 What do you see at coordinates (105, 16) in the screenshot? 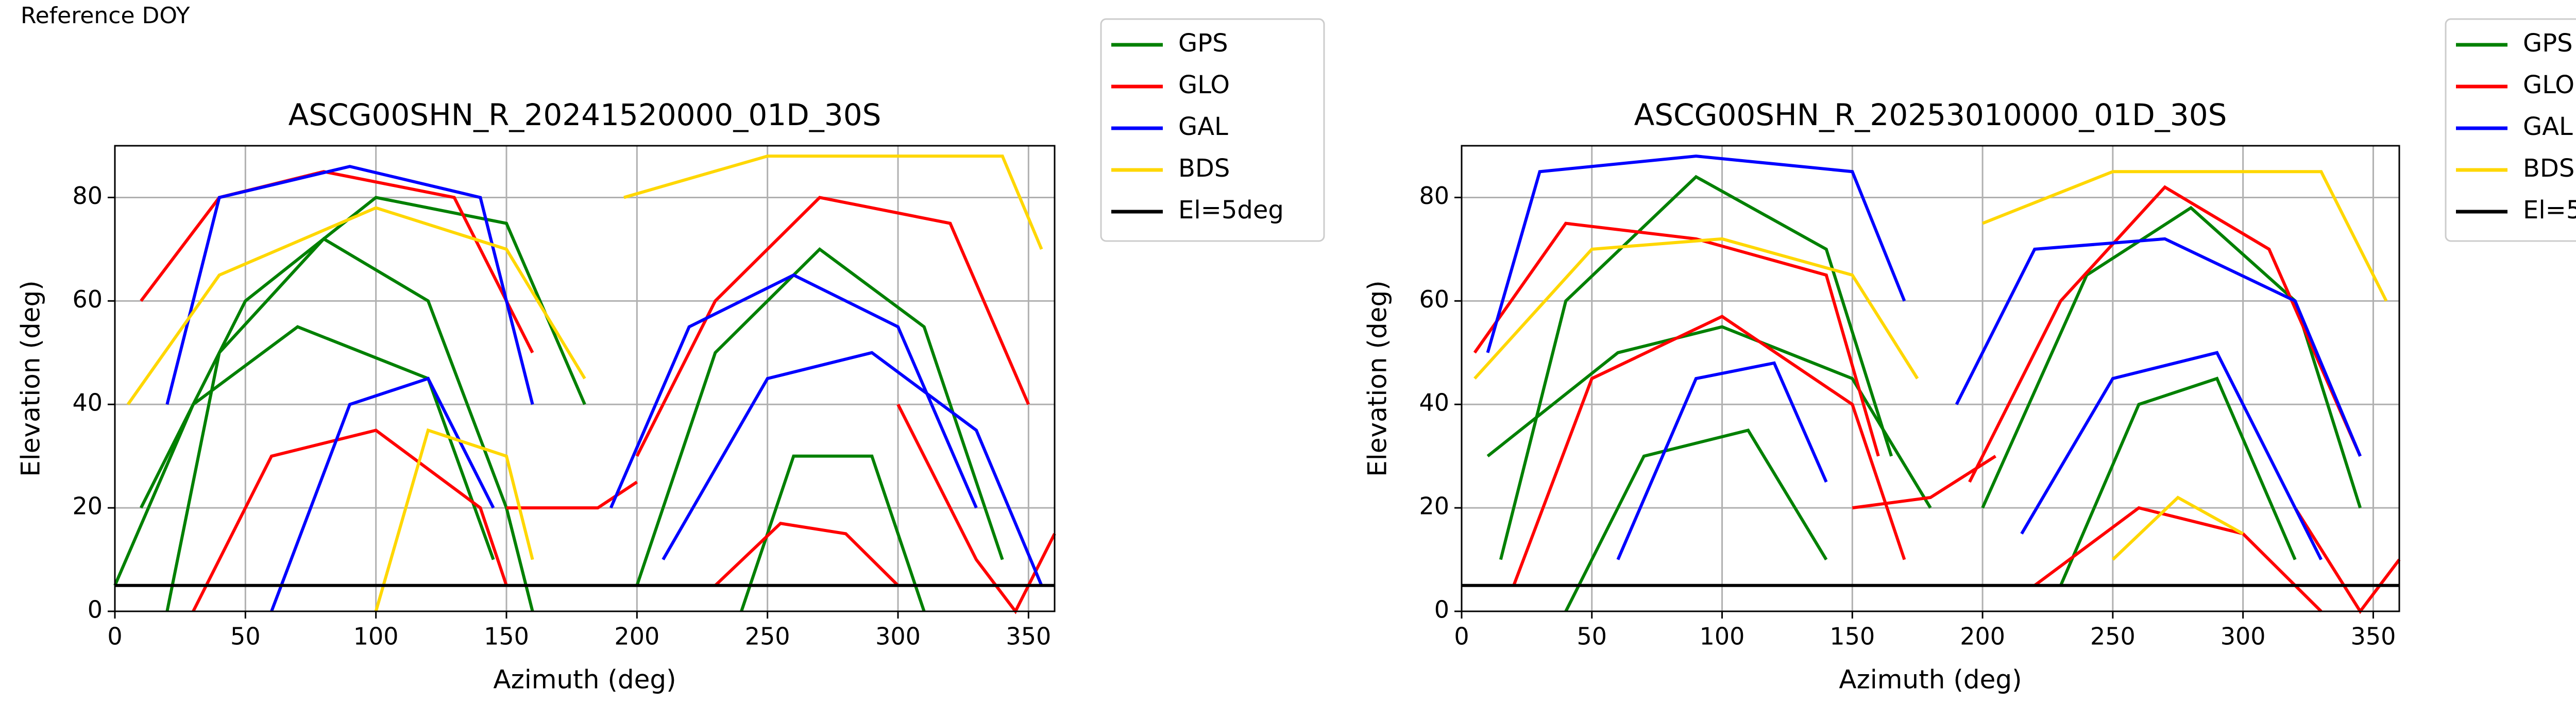
I see `suptitle: Reference DOY` at bounding box center [105, 16].